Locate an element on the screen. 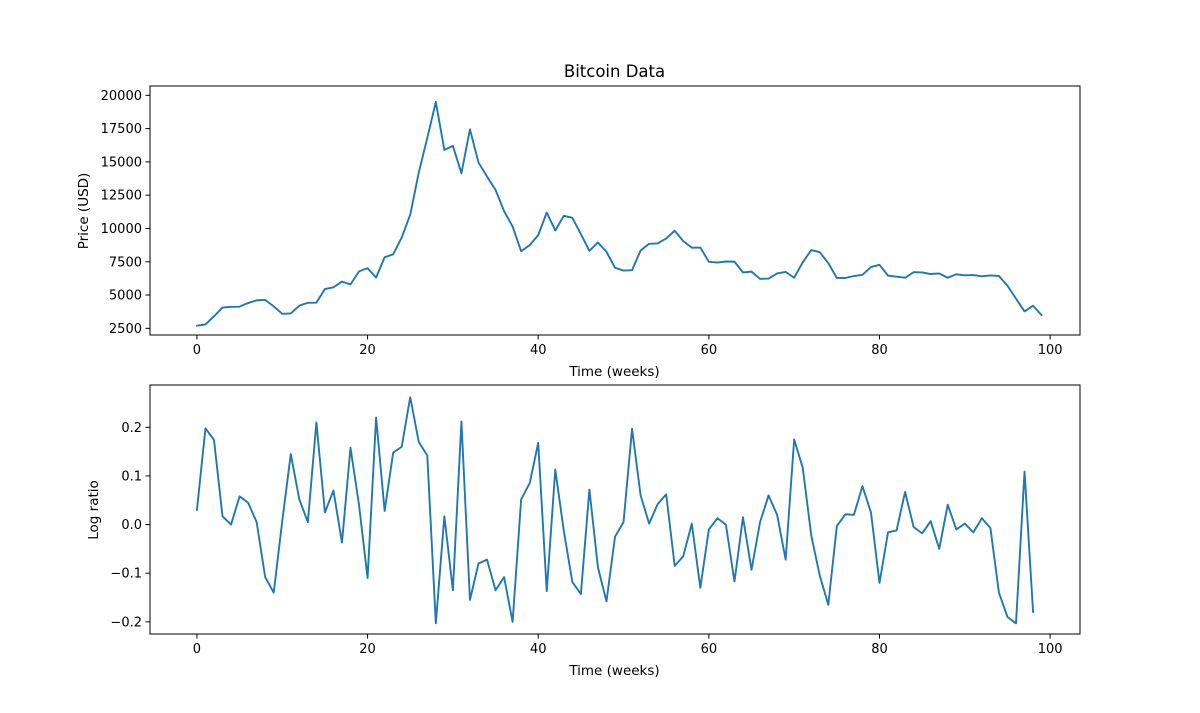  price-y-axis-label: Price (USD) is located at coordinates (84, 211).